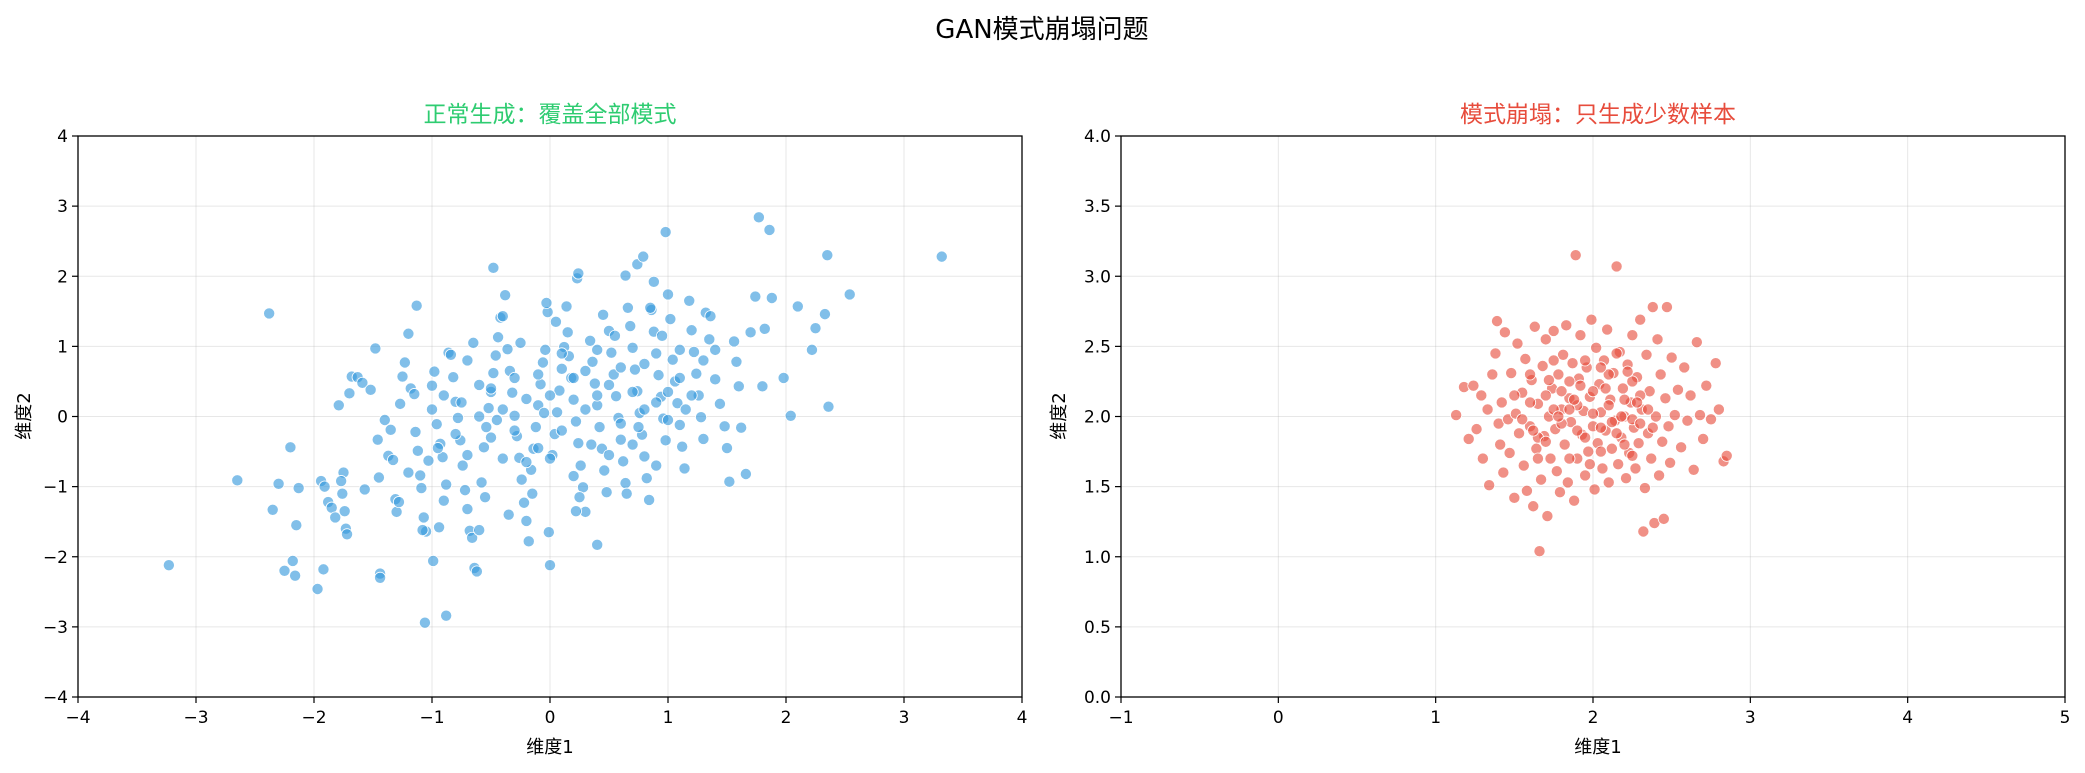 Image resolution: width=2085 pixels, height=773 pixels. What do you see at coordinates (1022, 718) in the screenshot?
I see `left-x-tick-label: 4` at bounding box center [1022, 718].